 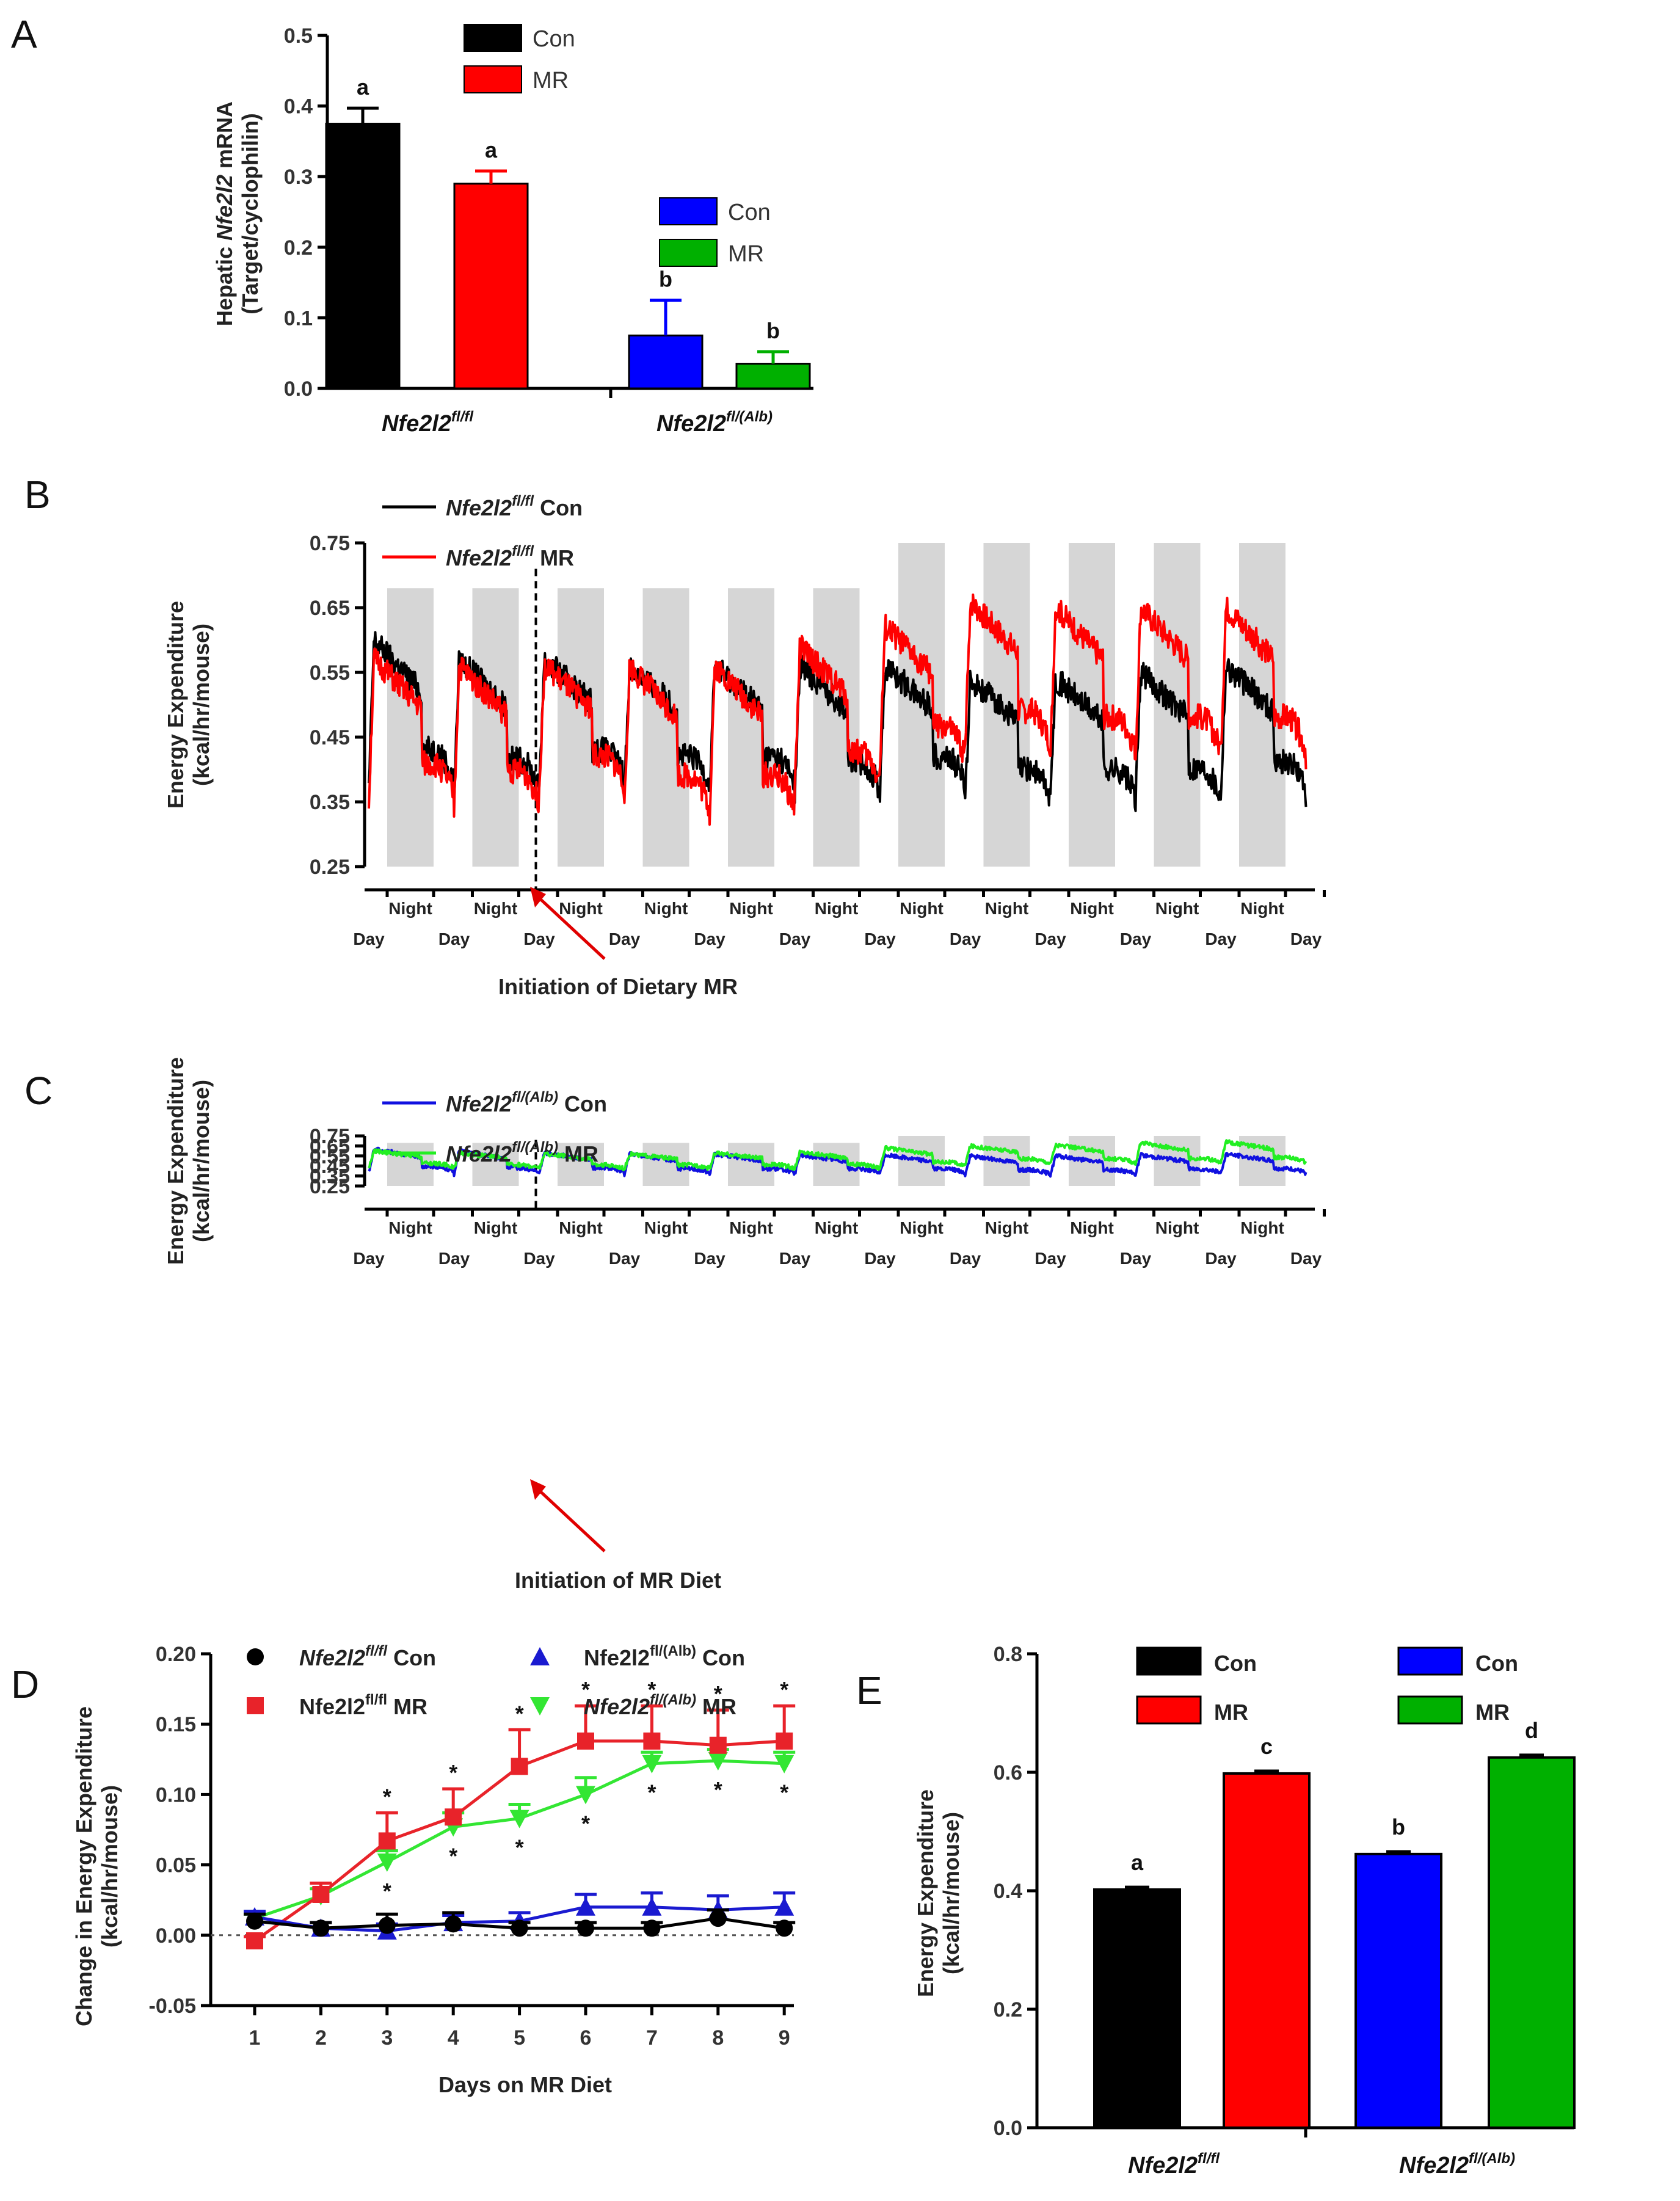 What do you see at coordinates (176, 1724) in the screenshot?
I see `y-tick-label: 0.15` at bounding box center [176, 1724].